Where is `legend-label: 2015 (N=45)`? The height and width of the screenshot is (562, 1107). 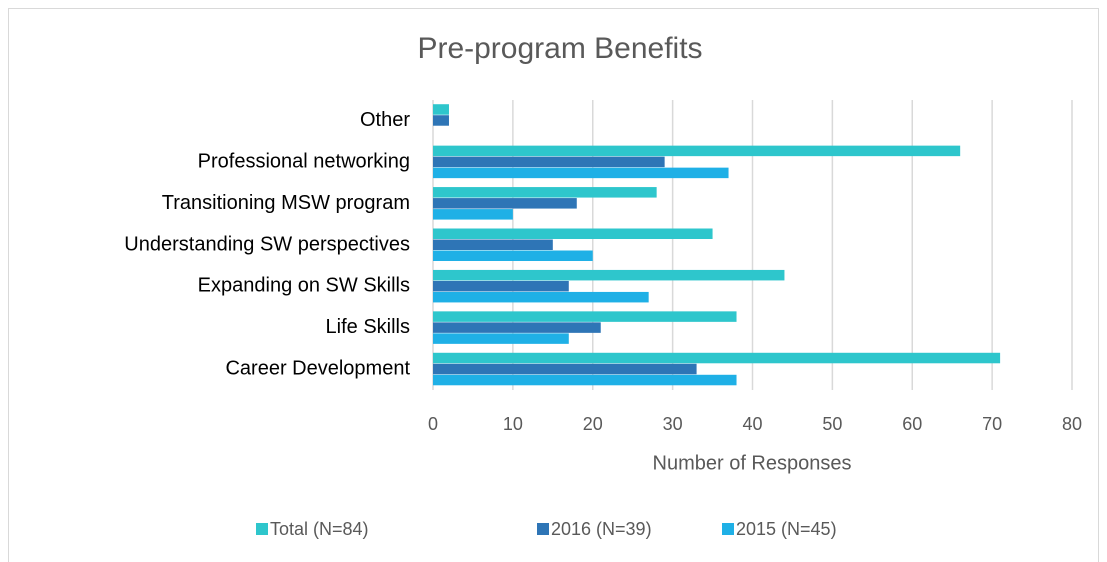 legend-label: 2015 (N=45) is located at coordinates (786, 529).